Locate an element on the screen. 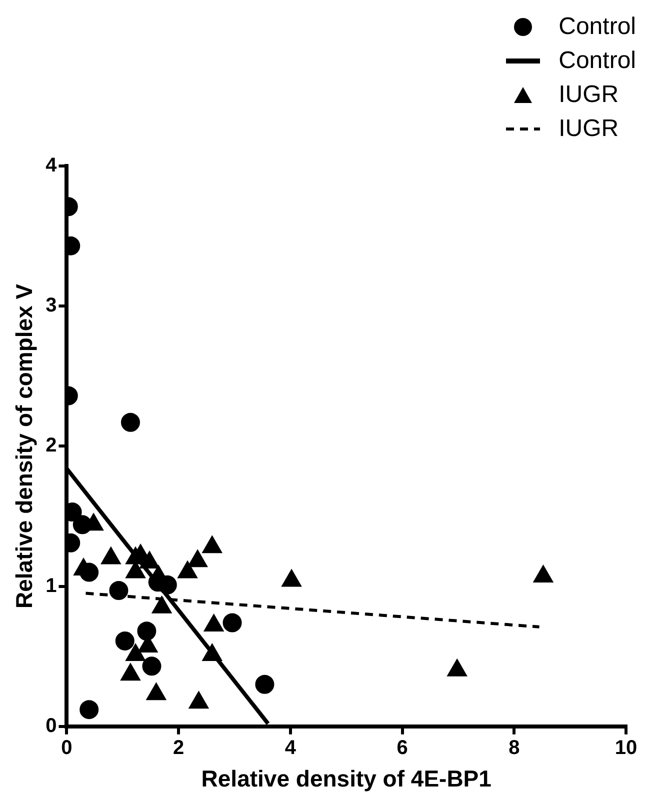 This screenshot has height=806, width=648. y-tick-label: 4 is located at coordinates (52, 165).